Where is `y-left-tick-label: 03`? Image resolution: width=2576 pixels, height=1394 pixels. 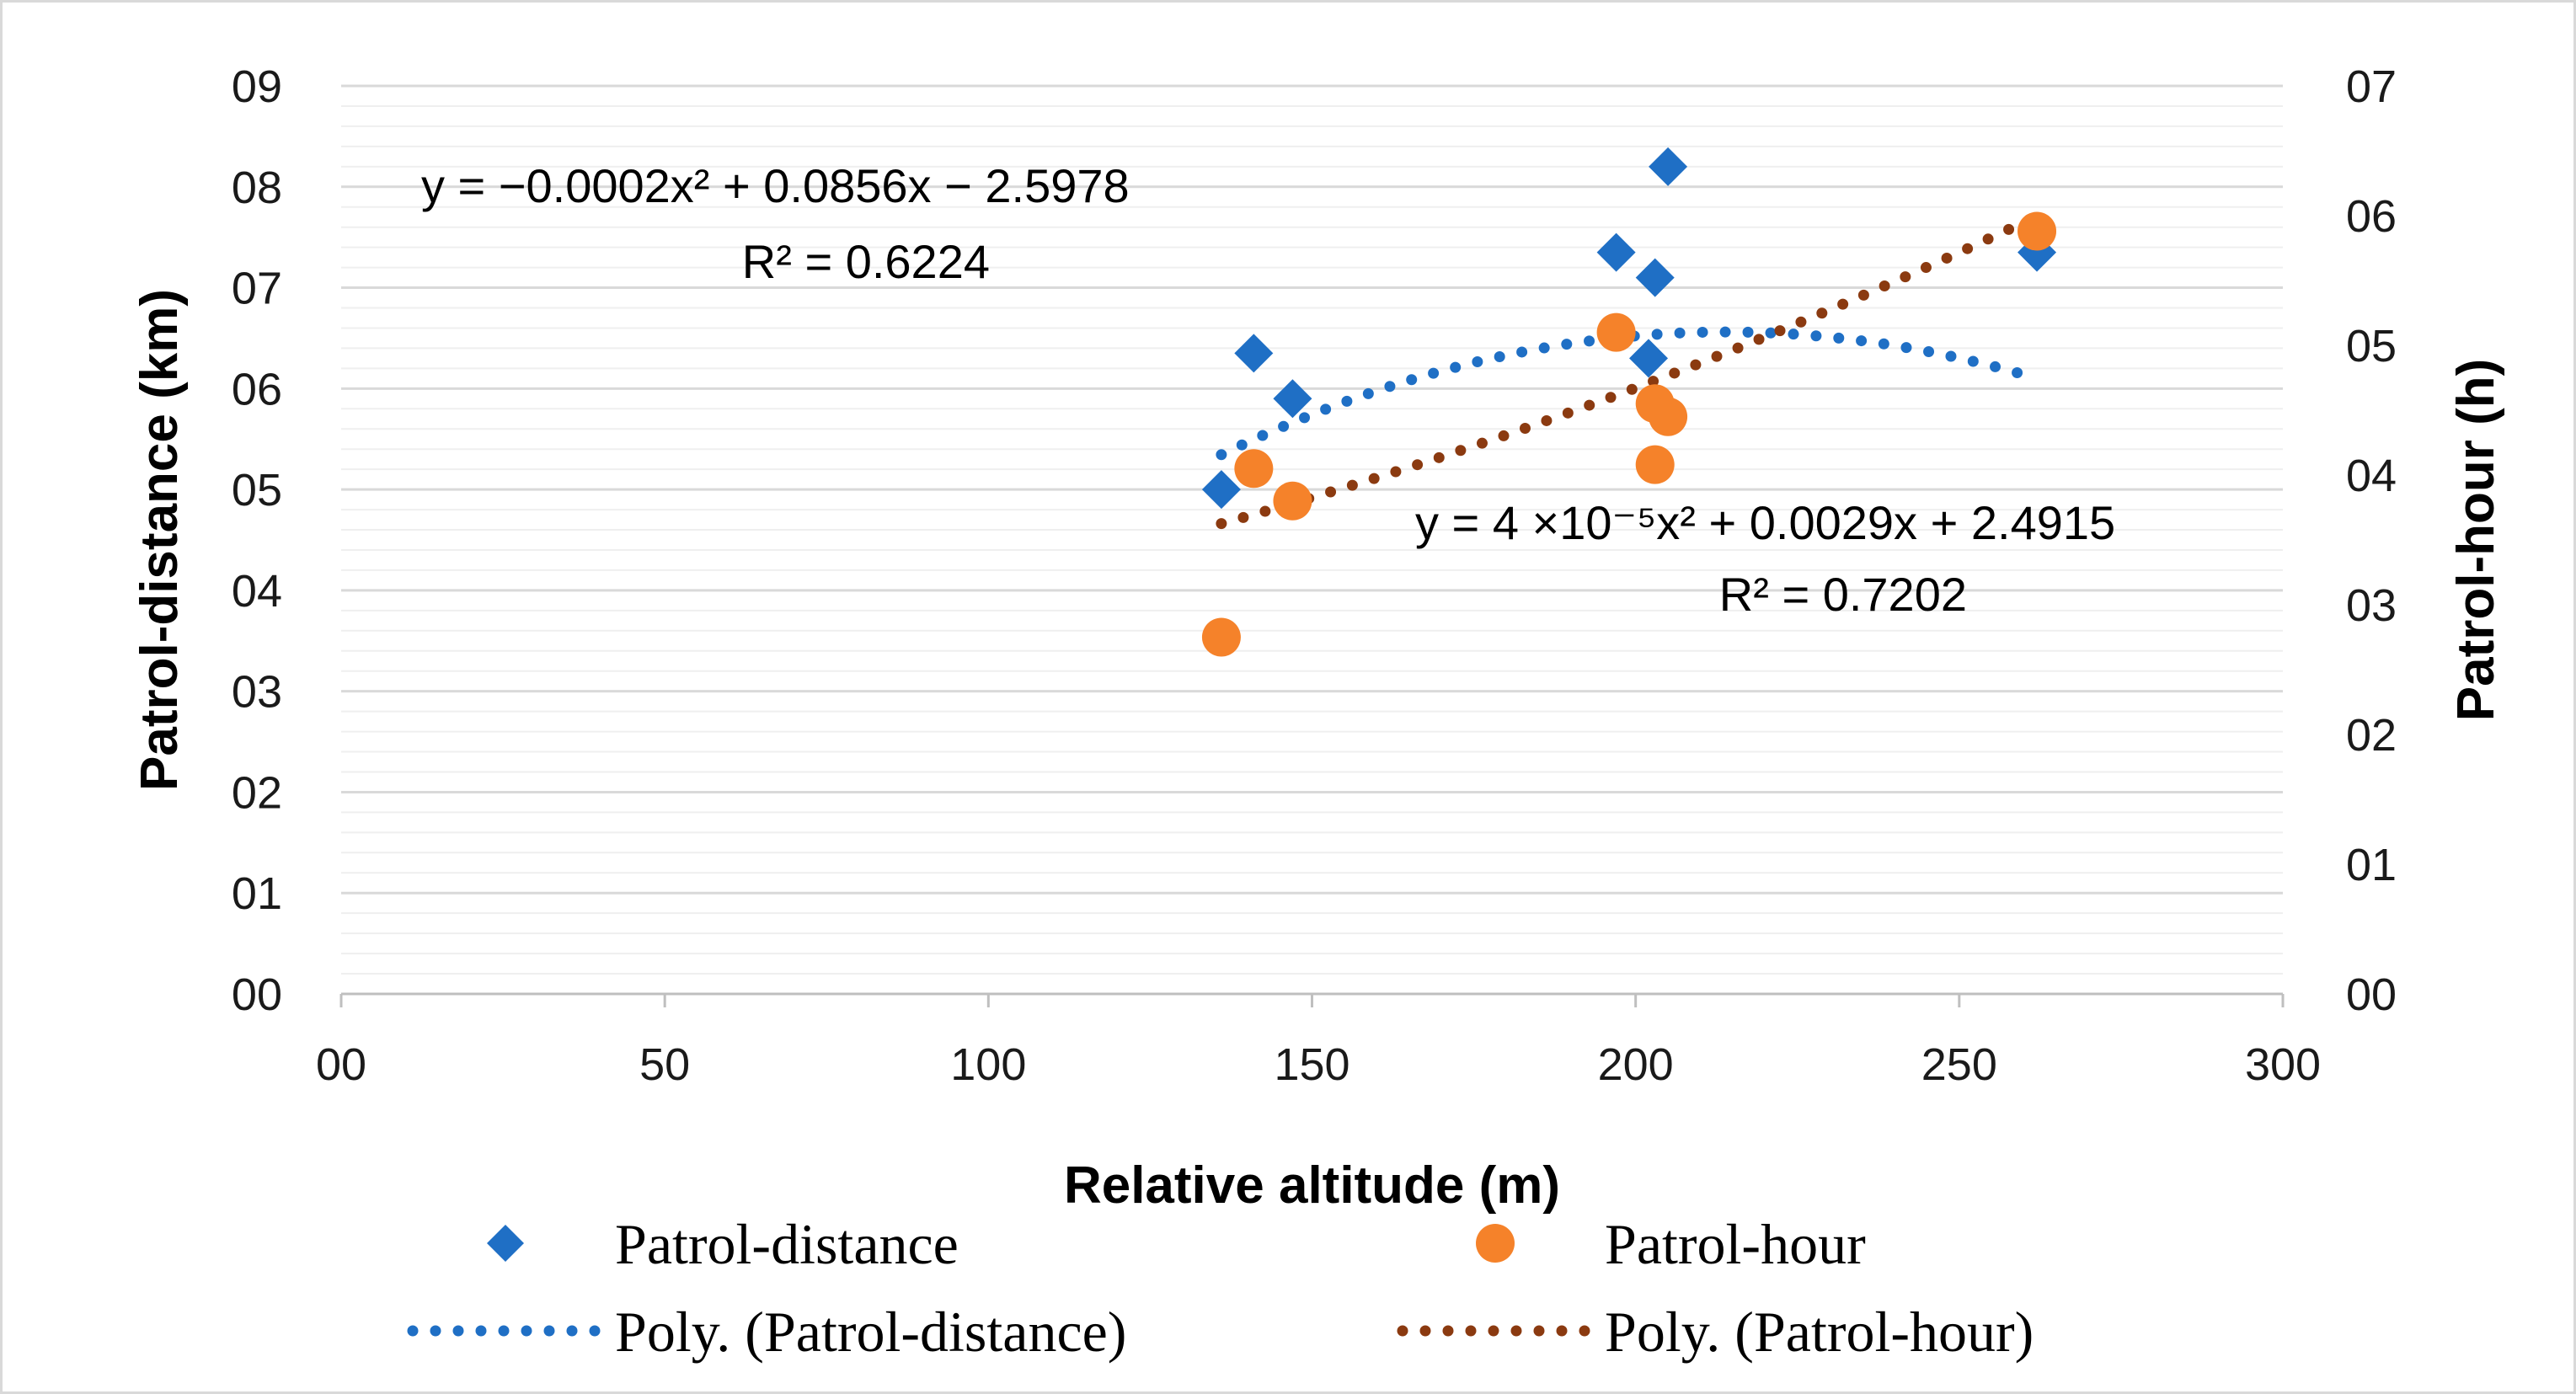
y-left-tick-label: 03 is located at coordinates (257, 692).